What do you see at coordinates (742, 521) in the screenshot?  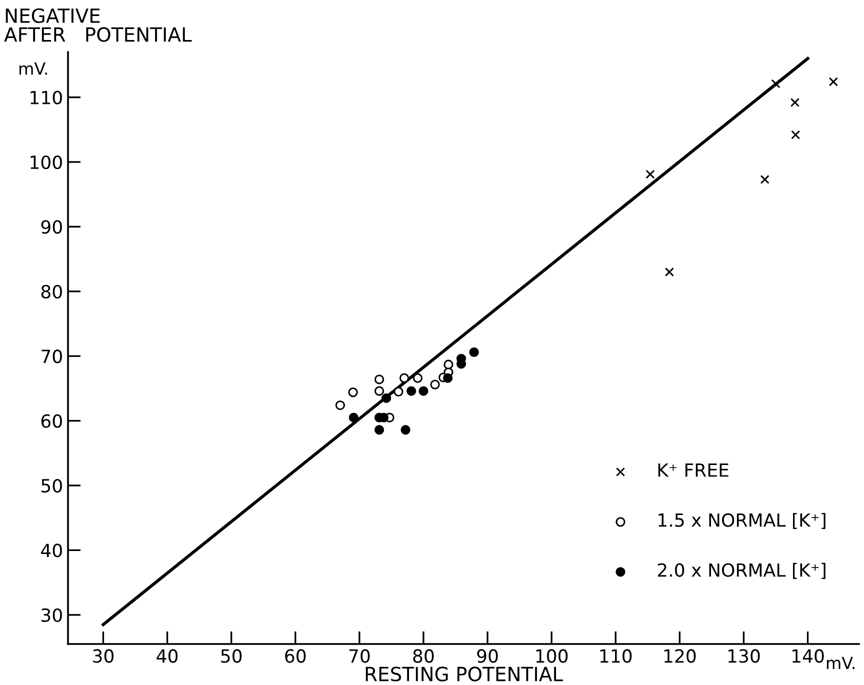 I see `legend-label: 1.5 x NORMAL [K⁺]` at bounding box center [742, 521].